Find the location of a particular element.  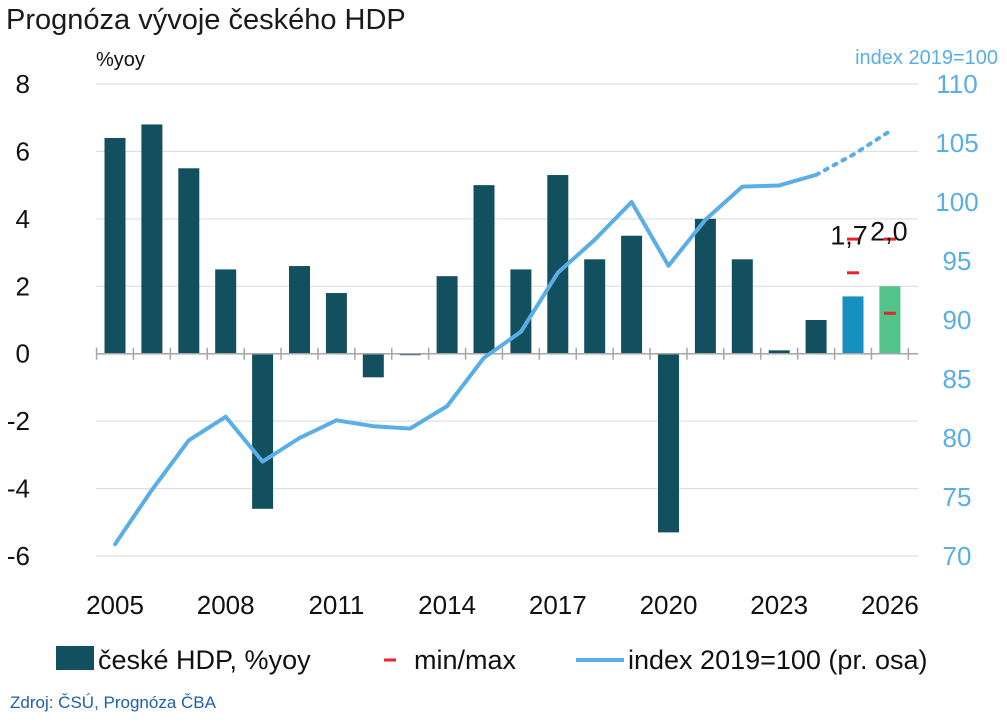

right-axis-ticks: 110 105 100 95 90 85 80 75 70 is located at coordinates (956, 320).